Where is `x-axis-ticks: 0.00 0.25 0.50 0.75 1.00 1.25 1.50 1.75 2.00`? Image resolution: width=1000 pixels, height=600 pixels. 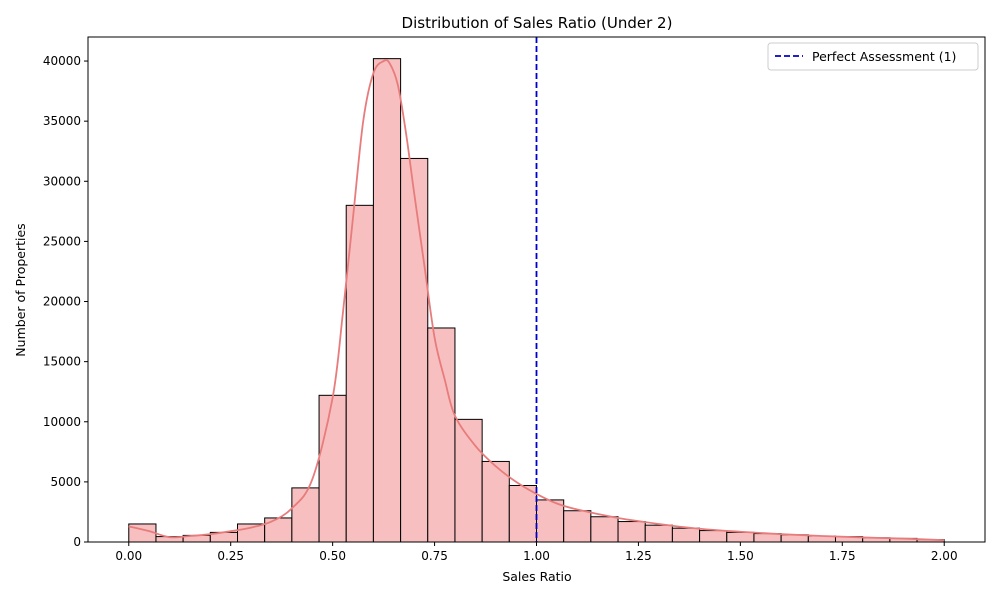
x-axis-ticks: 0.00 0.25 0.50 0.75 1.00 1.25 1.50 1.75 2.00 is located at coordinates (536, 552).